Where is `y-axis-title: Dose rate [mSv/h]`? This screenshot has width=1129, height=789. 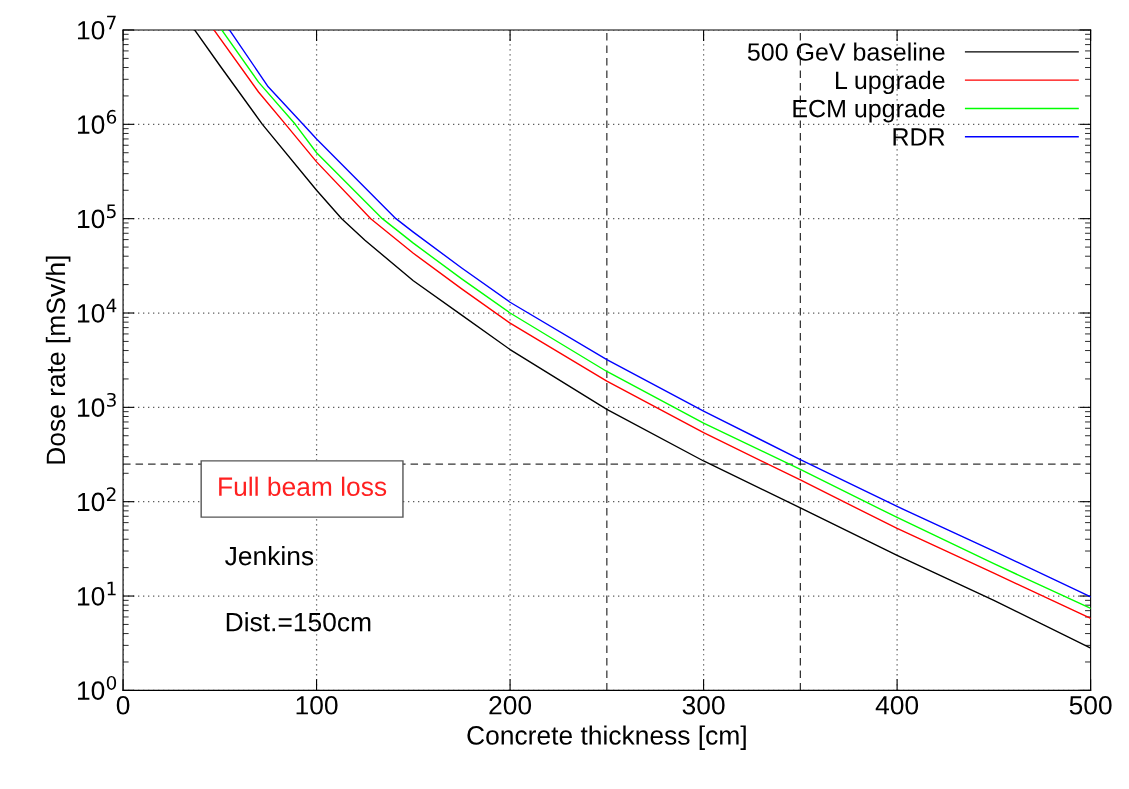
y-axis-title: Dose rate [mSv/h] is located at coordinates (58, 360).